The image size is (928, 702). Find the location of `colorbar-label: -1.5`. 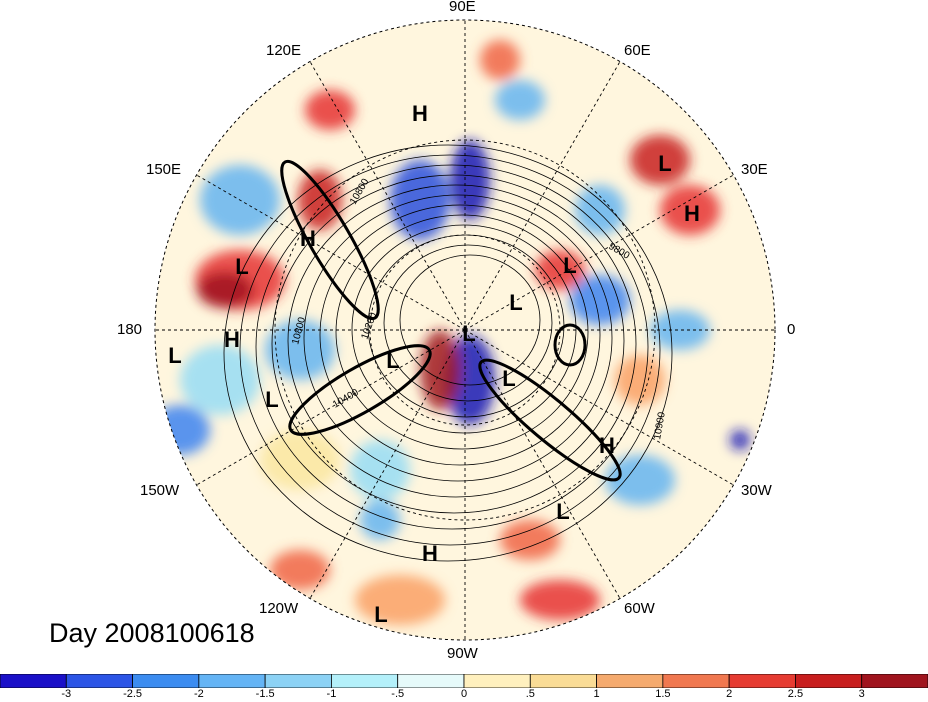

colorbar-label: -1.5 is located at coordinates (265, 694).